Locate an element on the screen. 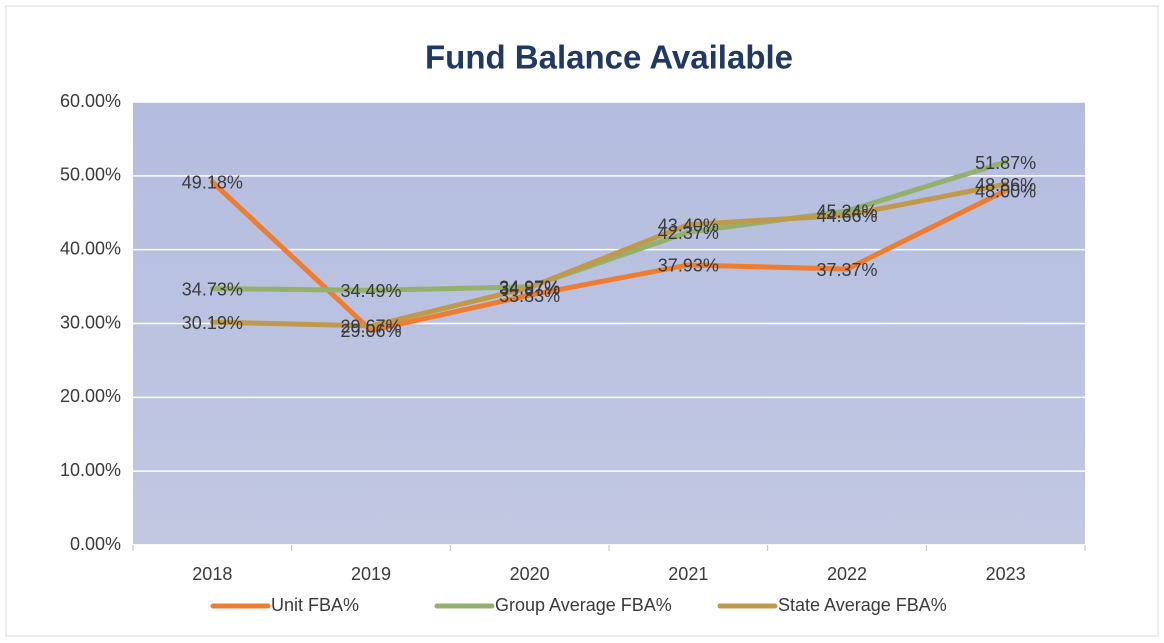 The width and height of the screenshot is (1164, 643). series-line is located at coordinates (609, 226).